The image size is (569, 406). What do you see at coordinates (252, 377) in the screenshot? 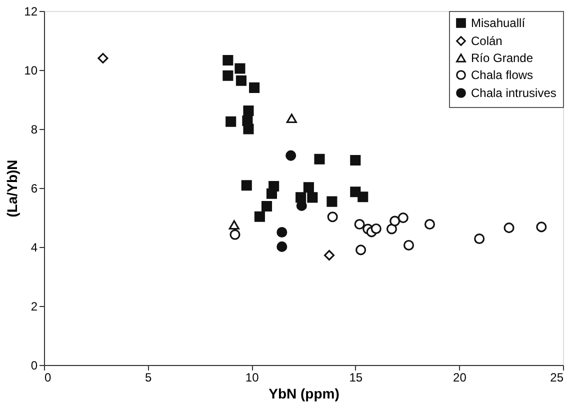
I see `x-tick-label: 10` at bounding box center [252, 377].